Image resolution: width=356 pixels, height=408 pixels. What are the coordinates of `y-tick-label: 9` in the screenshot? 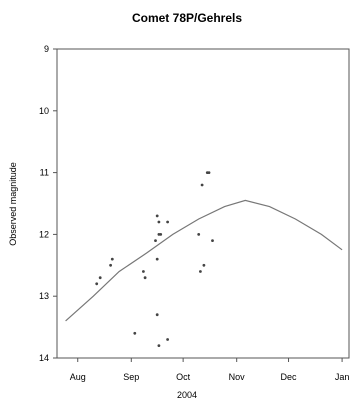 It's located at (46, 49).